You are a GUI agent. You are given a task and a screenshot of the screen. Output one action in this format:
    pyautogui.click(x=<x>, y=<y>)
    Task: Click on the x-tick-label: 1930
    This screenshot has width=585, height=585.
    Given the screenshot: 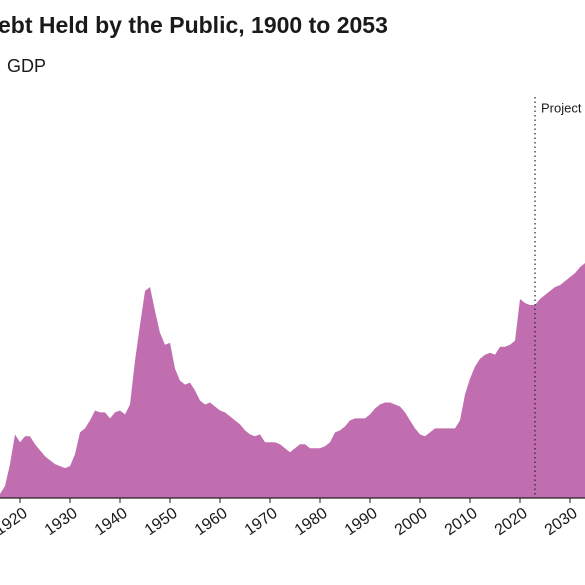 What is the action you would take?
    pyautogui.click(x=61, y=522)
    